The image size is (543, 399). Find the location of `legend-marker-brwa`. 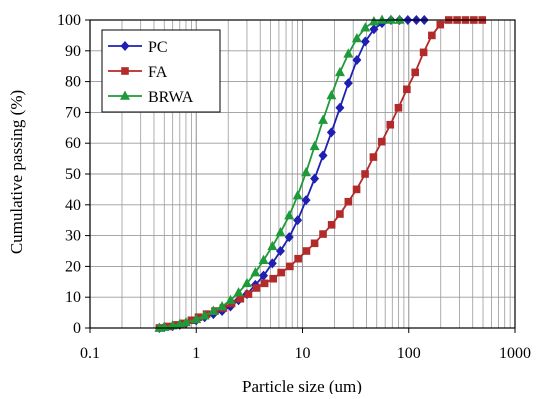

legend-marker-brwa is located at coordinates (125, 95).